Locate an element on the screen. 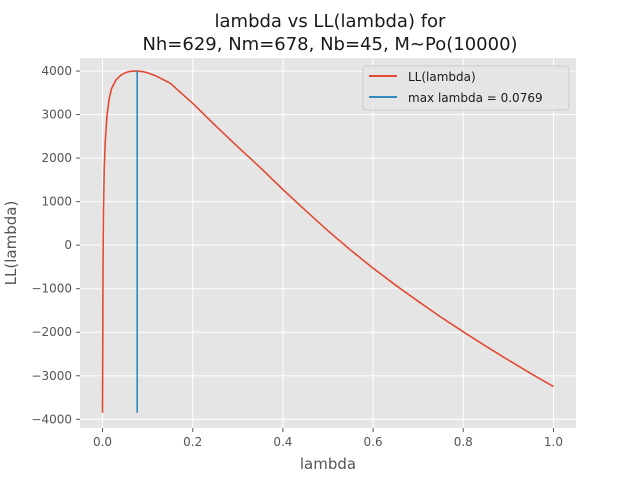  y-tick-label: 3000 is located at coordinates (56, 115).